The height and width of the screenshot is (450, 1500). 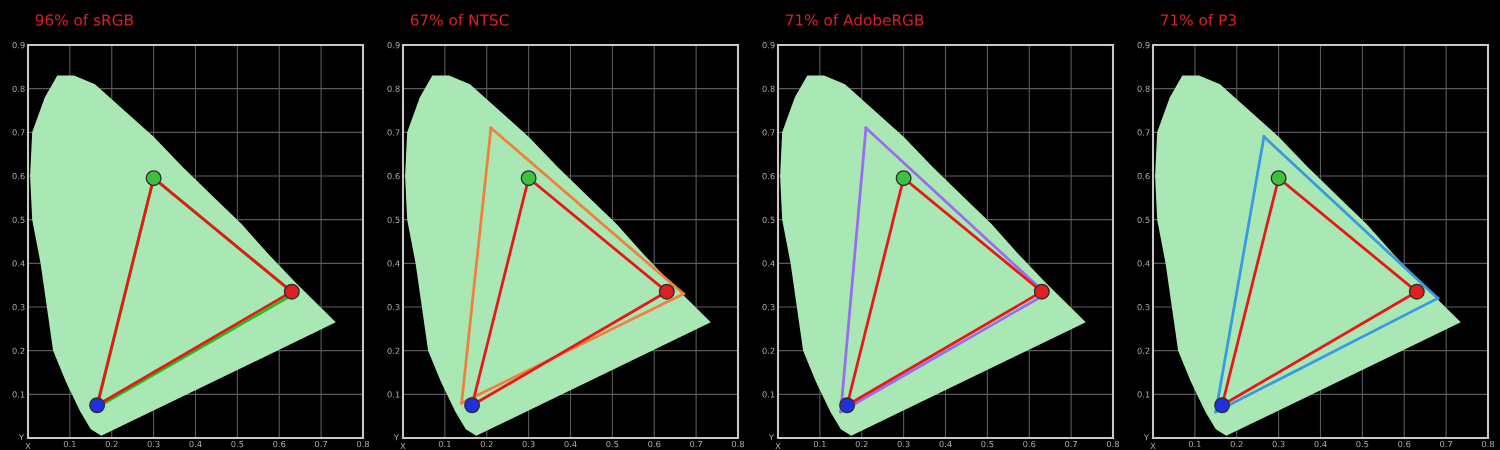 I want to click on chart-title: 67% of NTSC, so click(x=459, y=19).